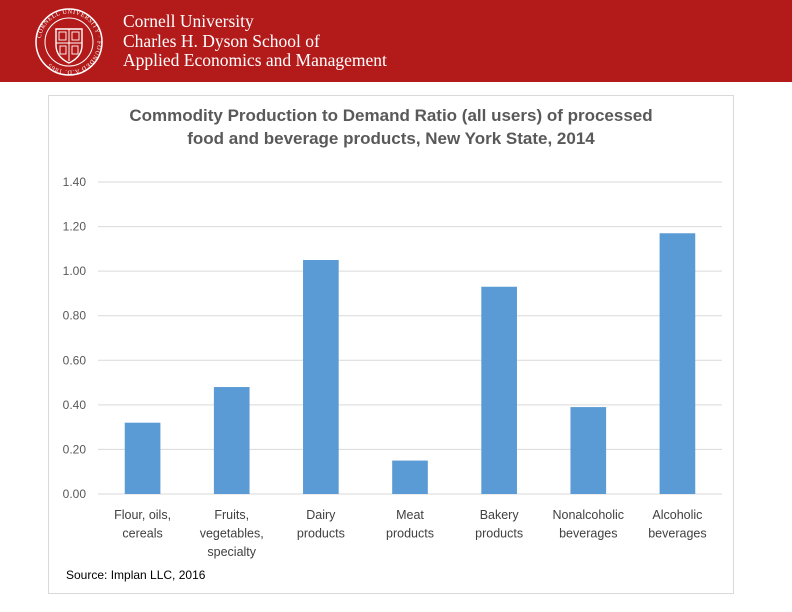  What do you see at coordinates (232, 534) in the screenshot?
I see `x-tick-label: vegetables,` at bounding box center [232, 534].